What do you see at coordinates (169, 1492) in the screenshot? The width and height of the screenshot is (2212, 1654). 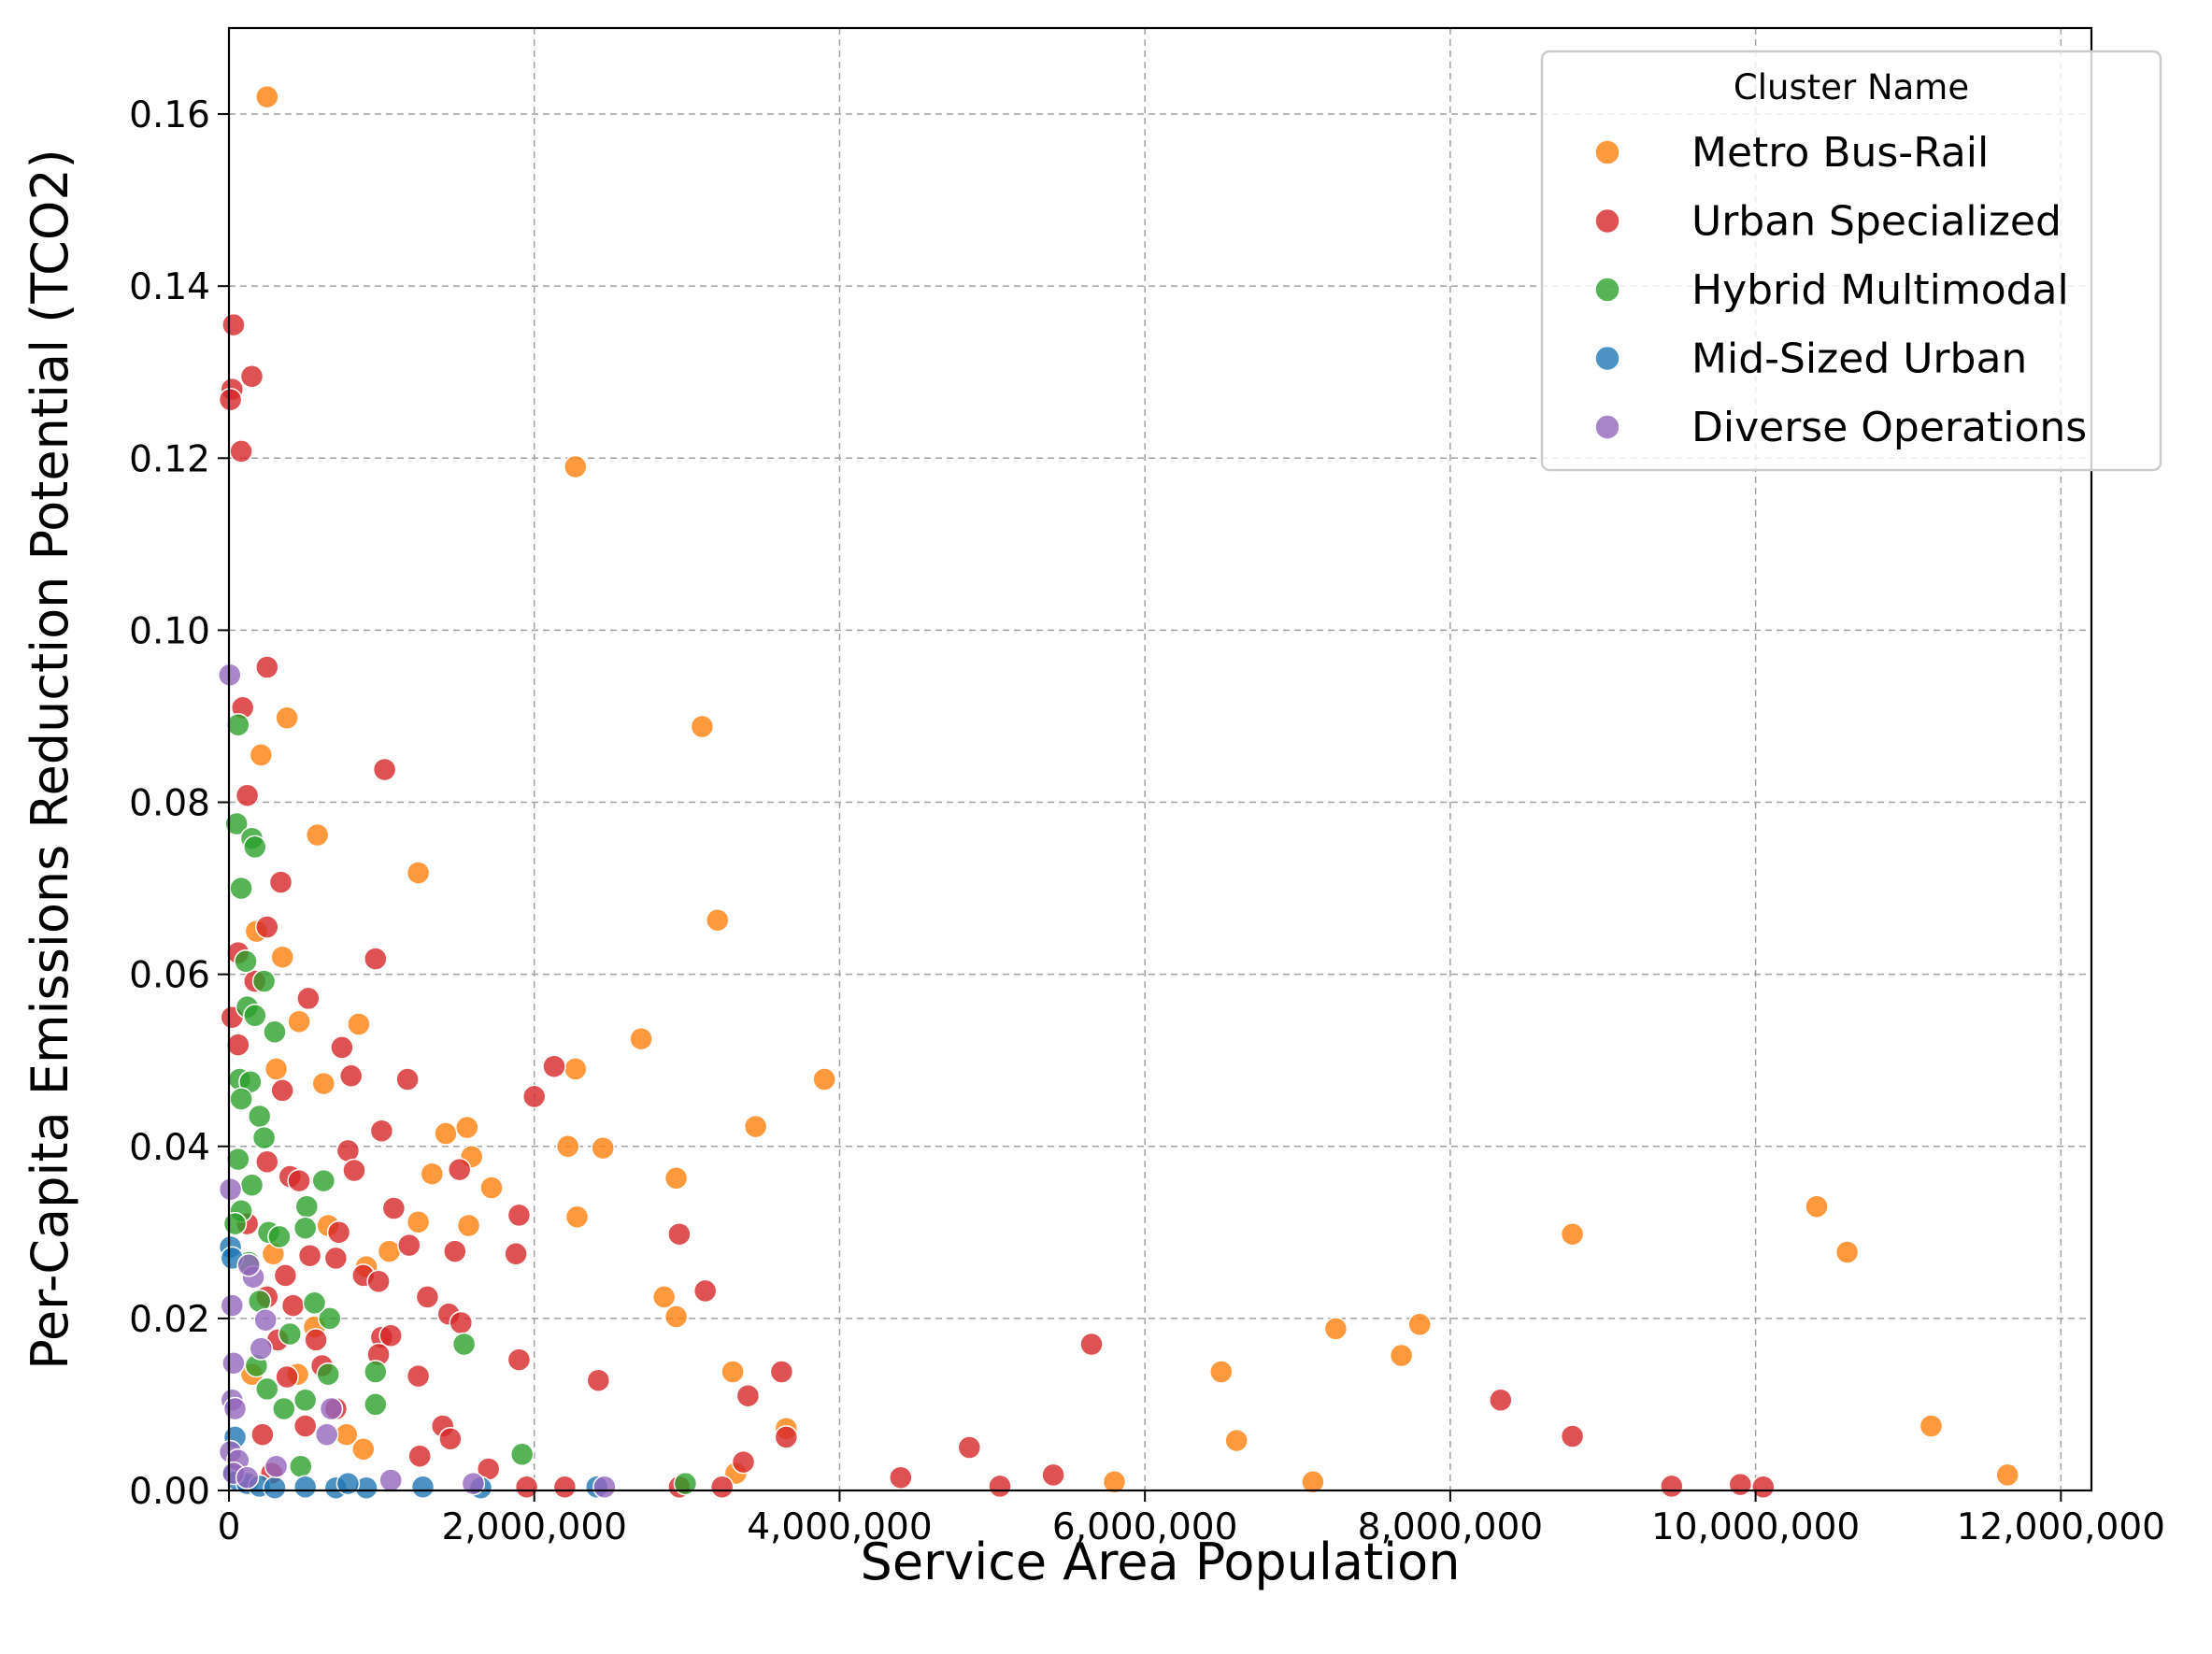 I see `y-tick-label: 0.00` at bounding box center [169, 1492].